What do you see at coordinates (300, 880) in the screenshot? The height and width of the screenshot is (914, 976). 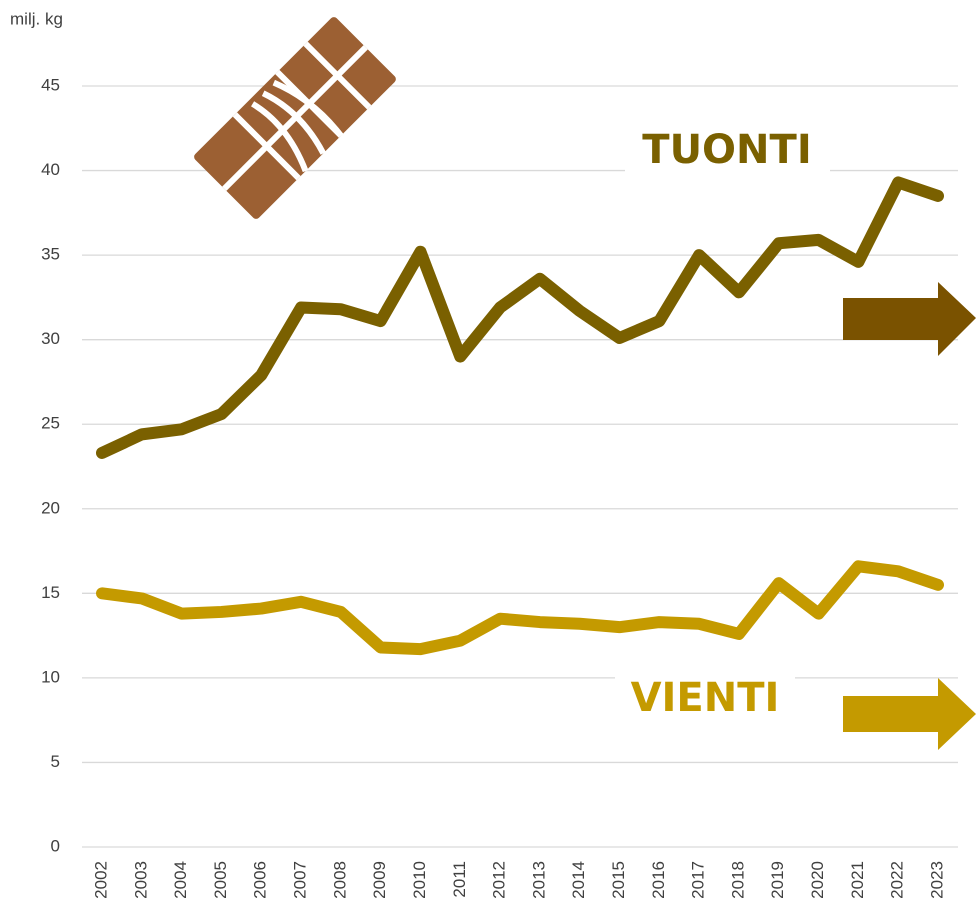 I see `x-tick-label: 2007` at bounding box center [300, 880].